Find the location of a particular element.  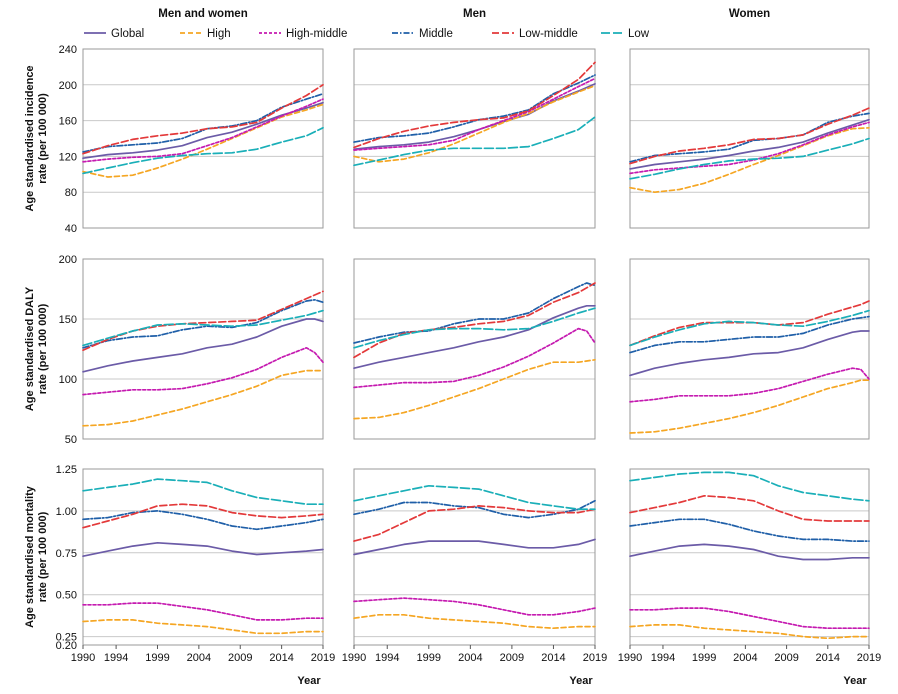

y-tick-label: 1.00 is located at coordinates (66, 512).